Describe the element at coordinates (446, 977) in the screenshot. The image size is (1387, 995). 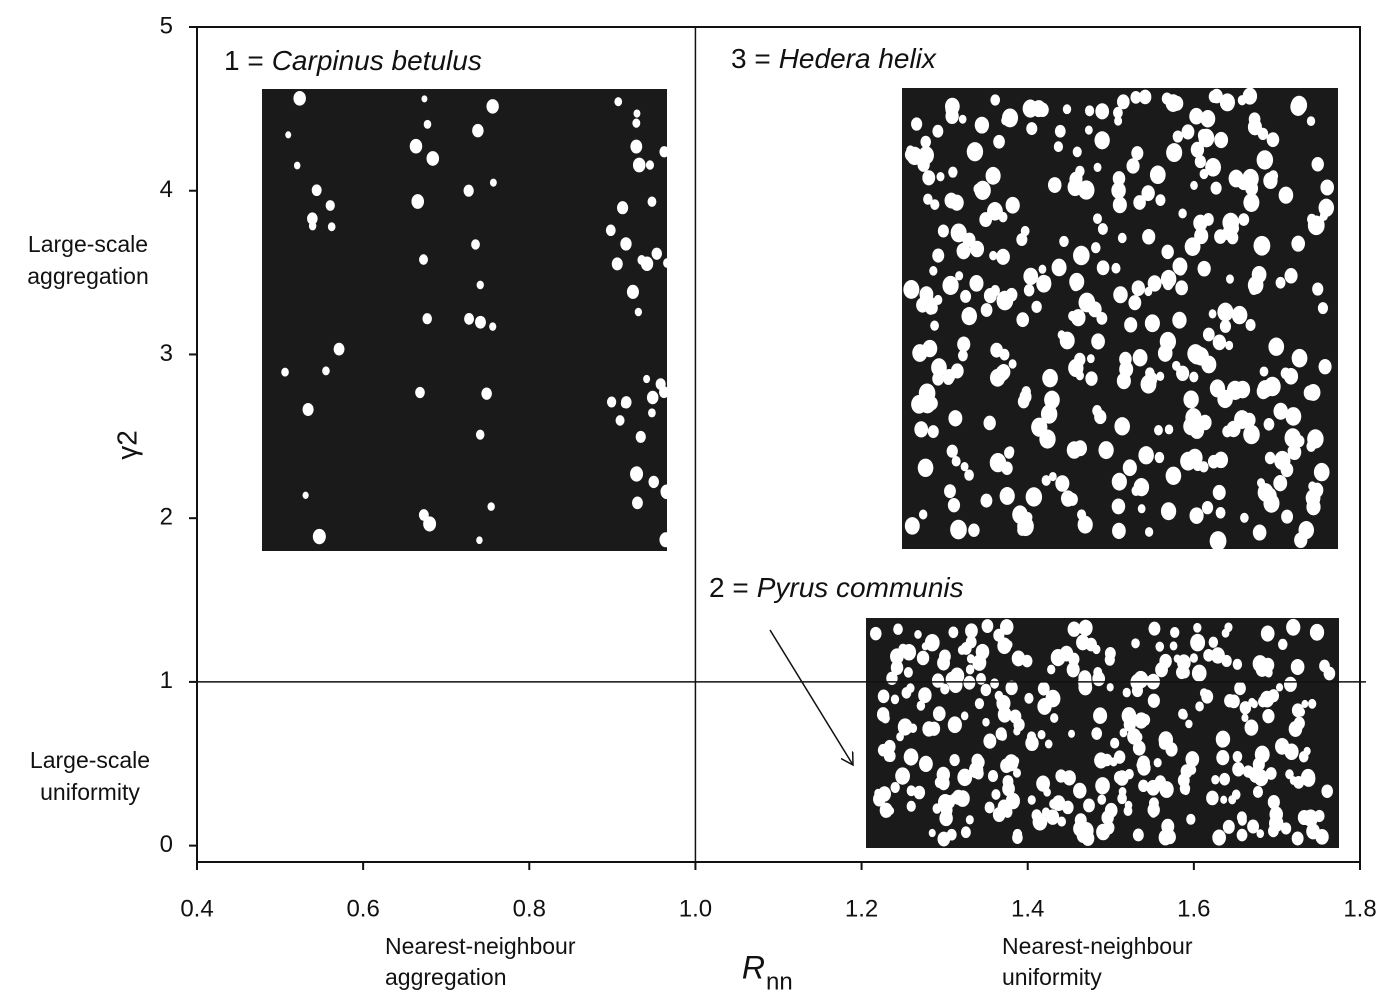
I see `x-region-label: aggregation` at that location.